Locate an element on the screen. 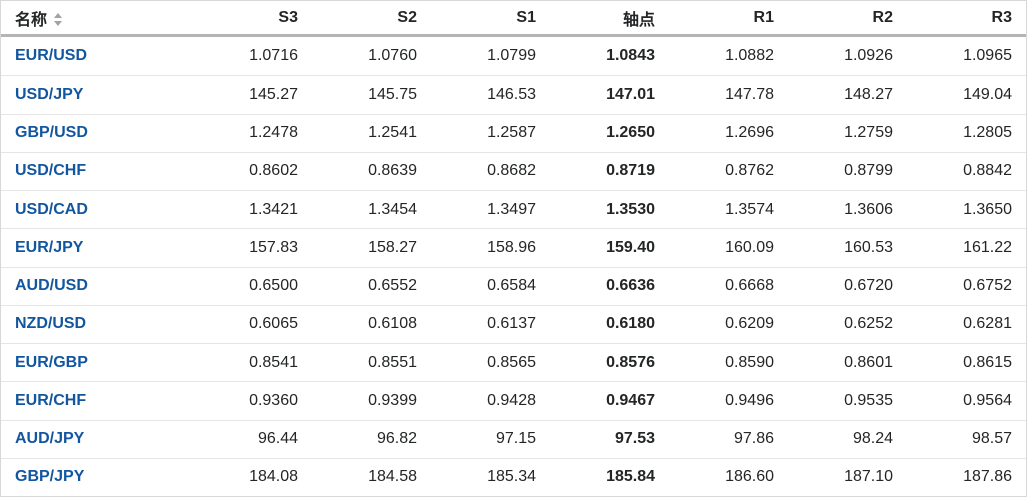 The image size is (1027, 497). cell-r1: 1.0882 is located at coordinates (749, 56).